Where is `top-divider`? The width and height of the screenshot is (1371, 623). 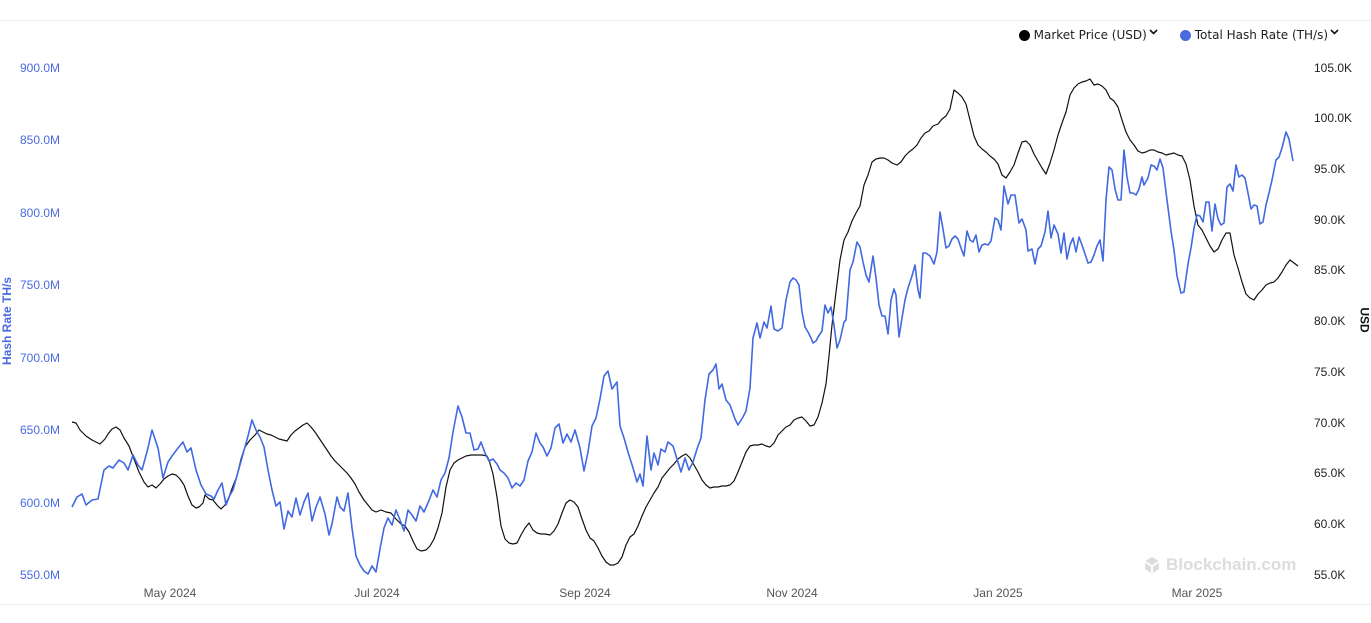 top-divider is located at coordinates (685, 20).